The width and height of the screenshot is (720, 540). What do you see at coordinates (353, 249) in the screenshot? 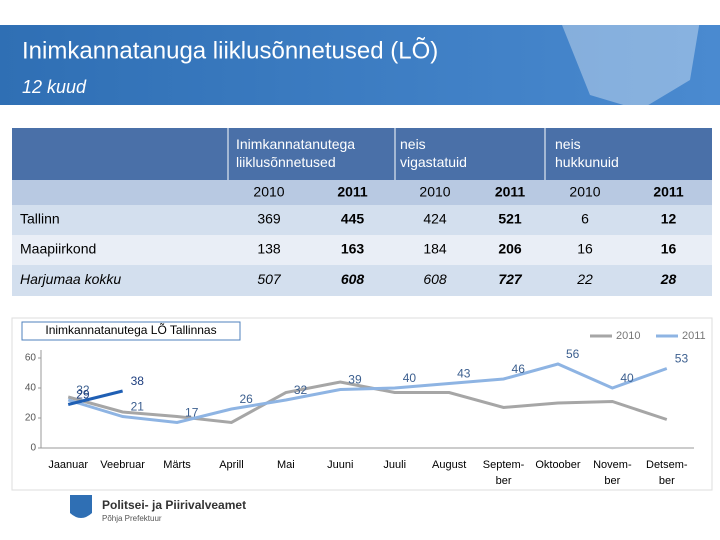
I see `cell: 163` at bounding box center [353, 249].